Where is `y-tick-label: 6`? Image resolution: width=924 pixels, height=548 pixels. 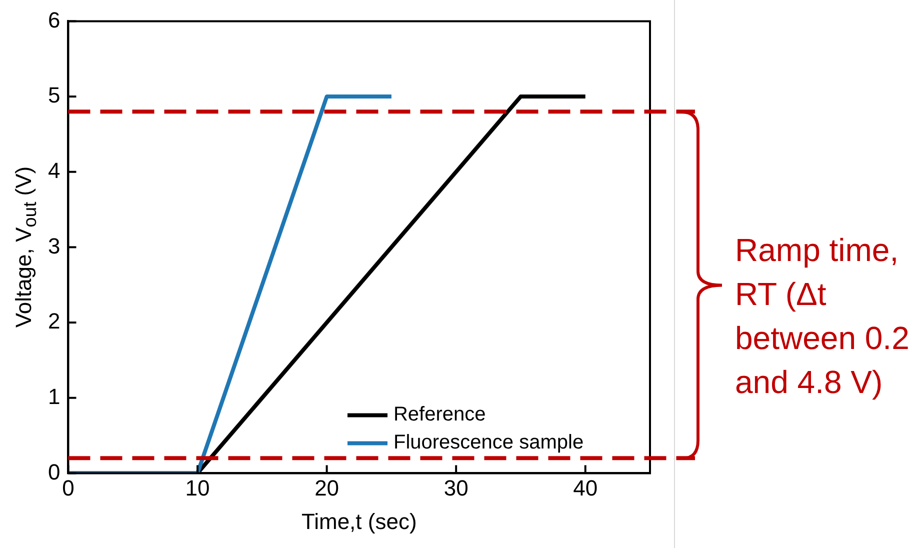
y-tick-label: 6 is located at coordinates (54, 19).